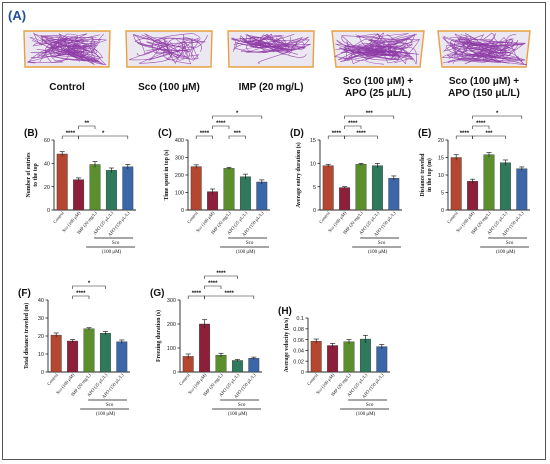 The image size is (550, 464). I want to click on y-axis-label: Average entry duration (s), so click(298, 174).